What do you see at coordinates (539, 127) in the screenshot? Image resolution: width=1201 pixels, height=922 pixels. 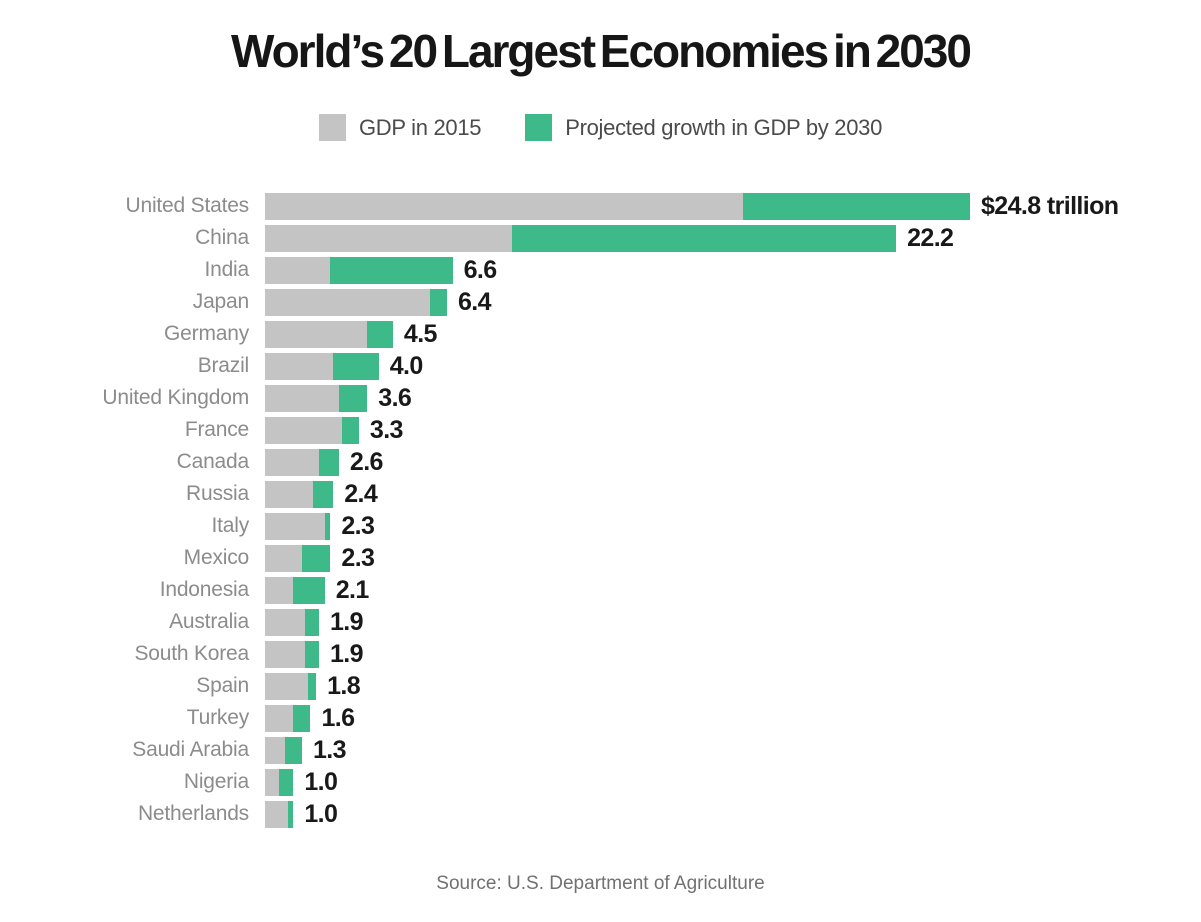 I see `growth-swatch-icon` at bounding box center [539, 127].